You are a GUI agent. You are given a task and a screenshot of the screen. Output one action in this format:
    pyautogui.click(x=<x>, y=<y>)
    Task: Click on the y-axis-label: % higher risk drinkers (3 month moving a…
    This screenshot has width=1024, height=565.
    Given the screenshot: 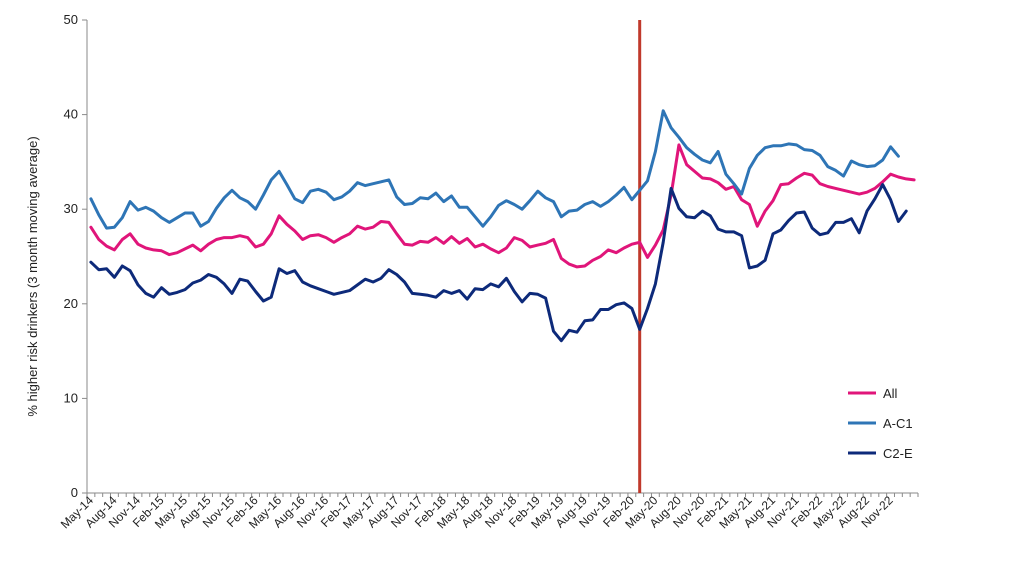 What is the action you would take?
    pyautogui.click(x=32, y=276)
    